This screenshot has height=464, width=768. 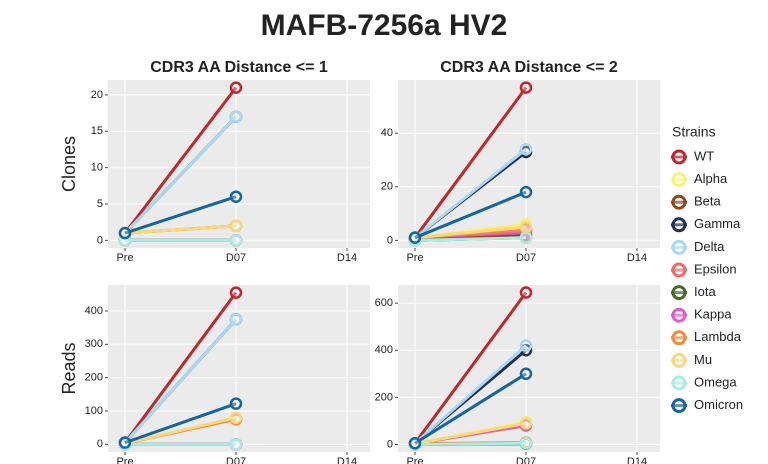 I want to click on legend-label: WT, so click(x=704, y=155).